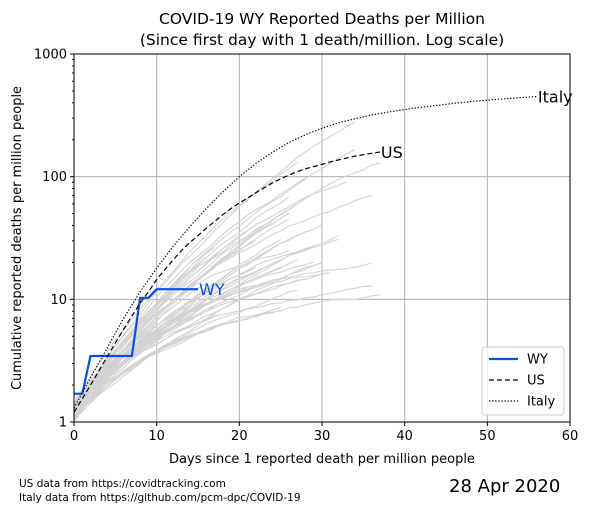 This screenshot has width=589, height=512. I want to click on y-tick-label: 1, so click(63, 423).